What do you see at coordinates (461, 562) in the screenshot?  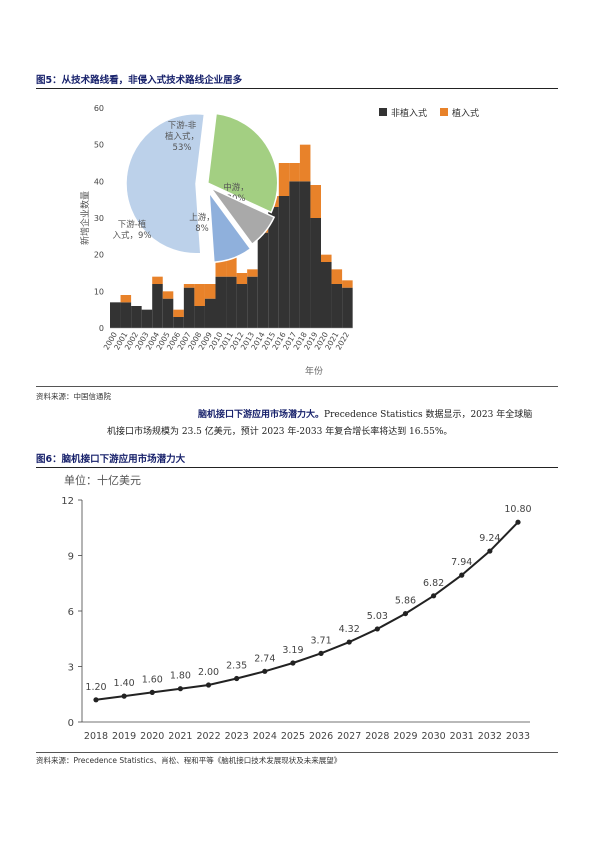 I see `data-label: 7.94` at bounding box center [461, 562].